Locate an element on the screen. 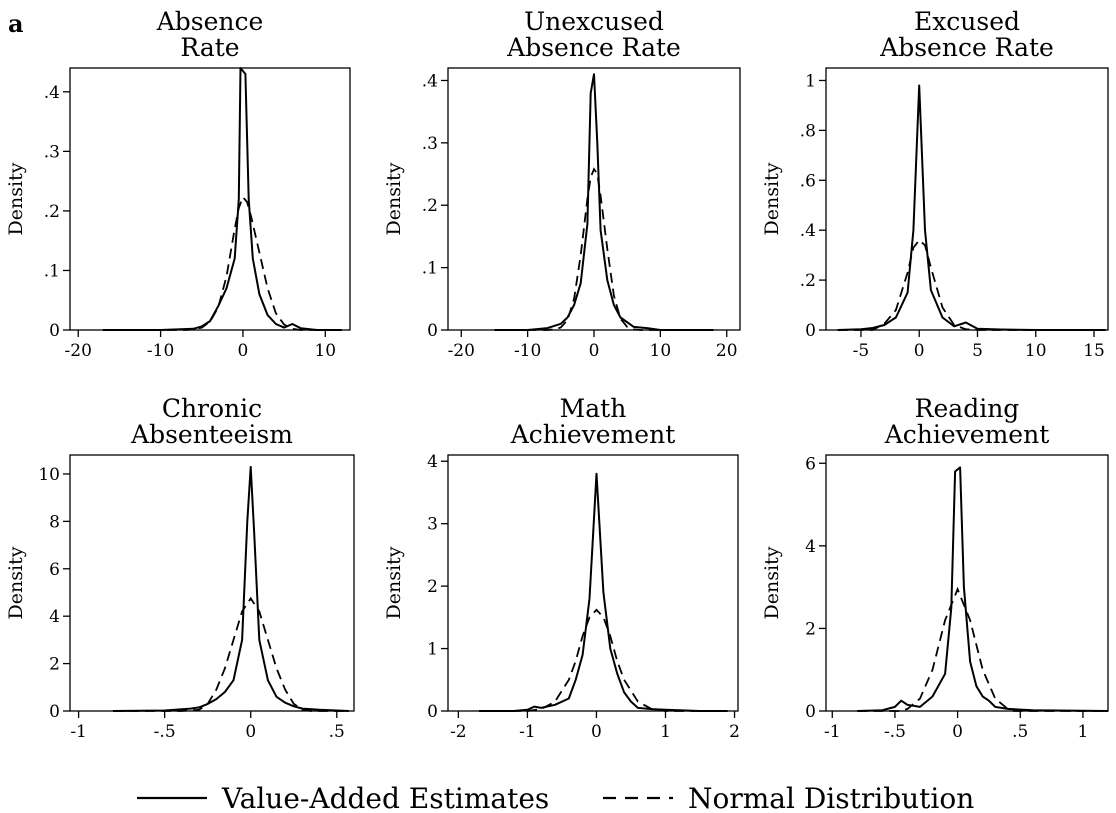 The height and width of the screenshot is (813, 1116). panel-2-title-line-0: Excused is located at coordinates (967, 21).